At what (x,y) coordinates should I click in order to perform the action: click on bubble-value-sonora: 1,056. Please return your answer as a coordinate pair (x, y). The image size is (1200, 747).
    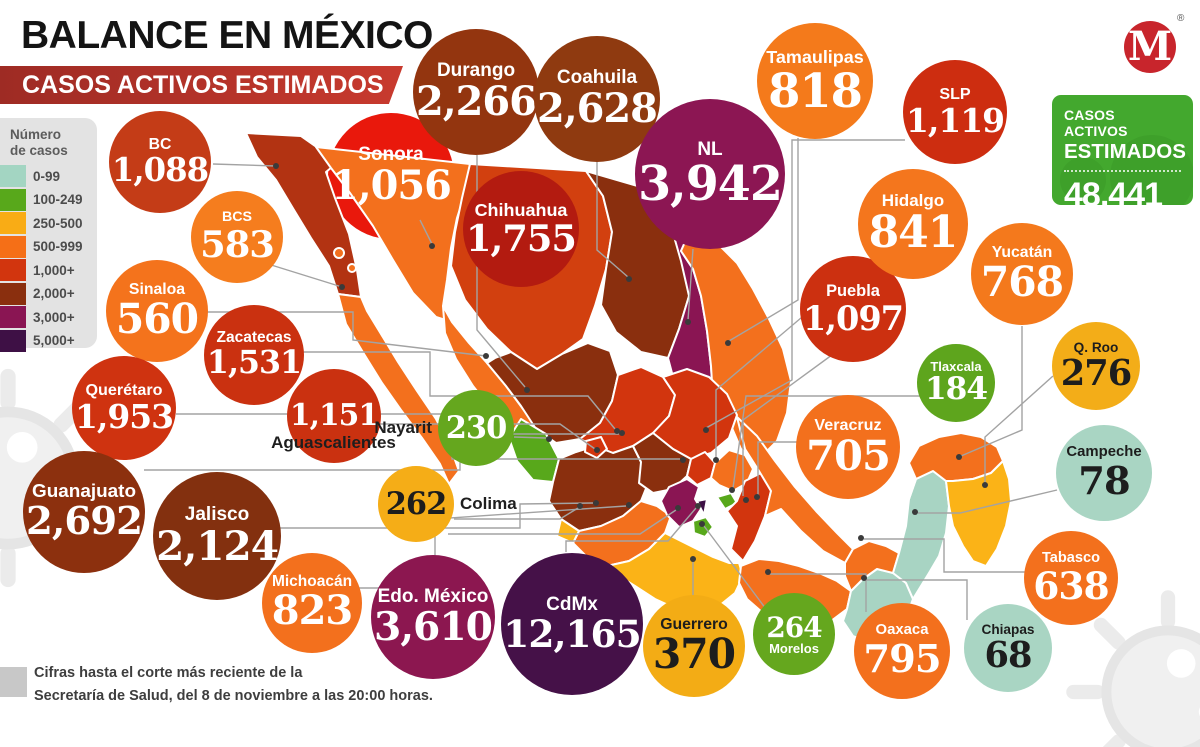
    Looking at the image, I should click on (391, 185).